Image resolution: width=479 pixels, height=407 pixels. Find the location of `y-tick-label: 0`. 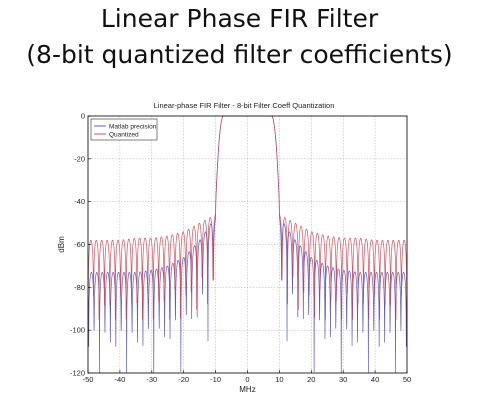

y-tick-label: 0 is located at coordinates (83, 116).